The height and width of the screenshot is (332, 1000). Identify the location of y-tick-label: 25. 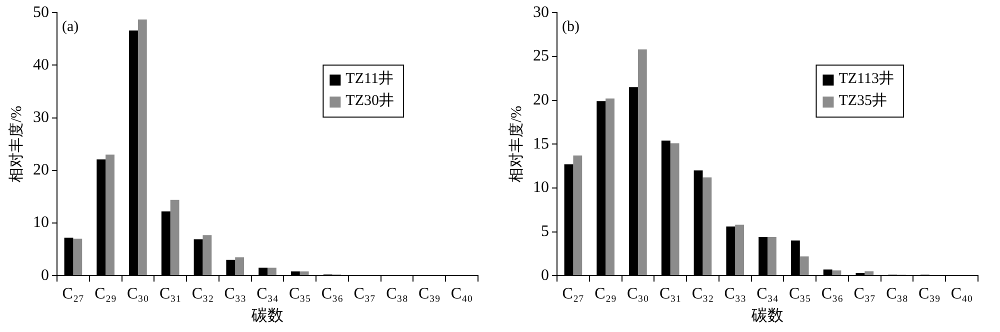
(541, 56).